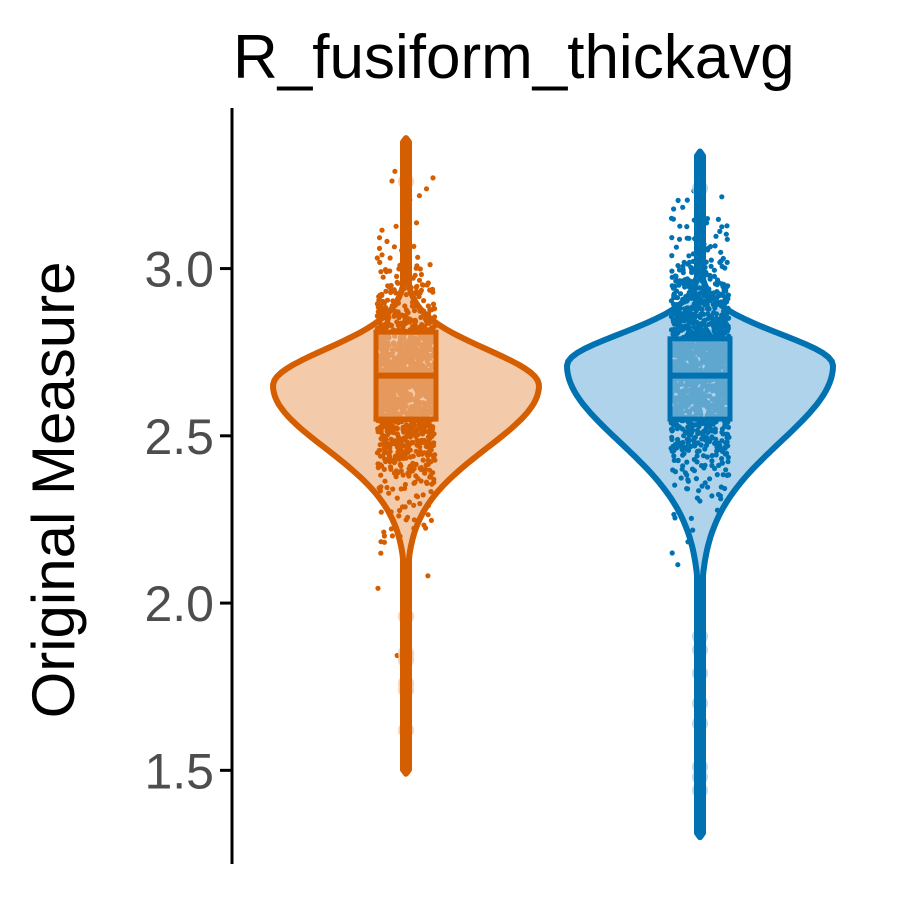 The image size is (900, 900). I want to click on chart-title: R_fusiform_thickavg, so click(514, 57).